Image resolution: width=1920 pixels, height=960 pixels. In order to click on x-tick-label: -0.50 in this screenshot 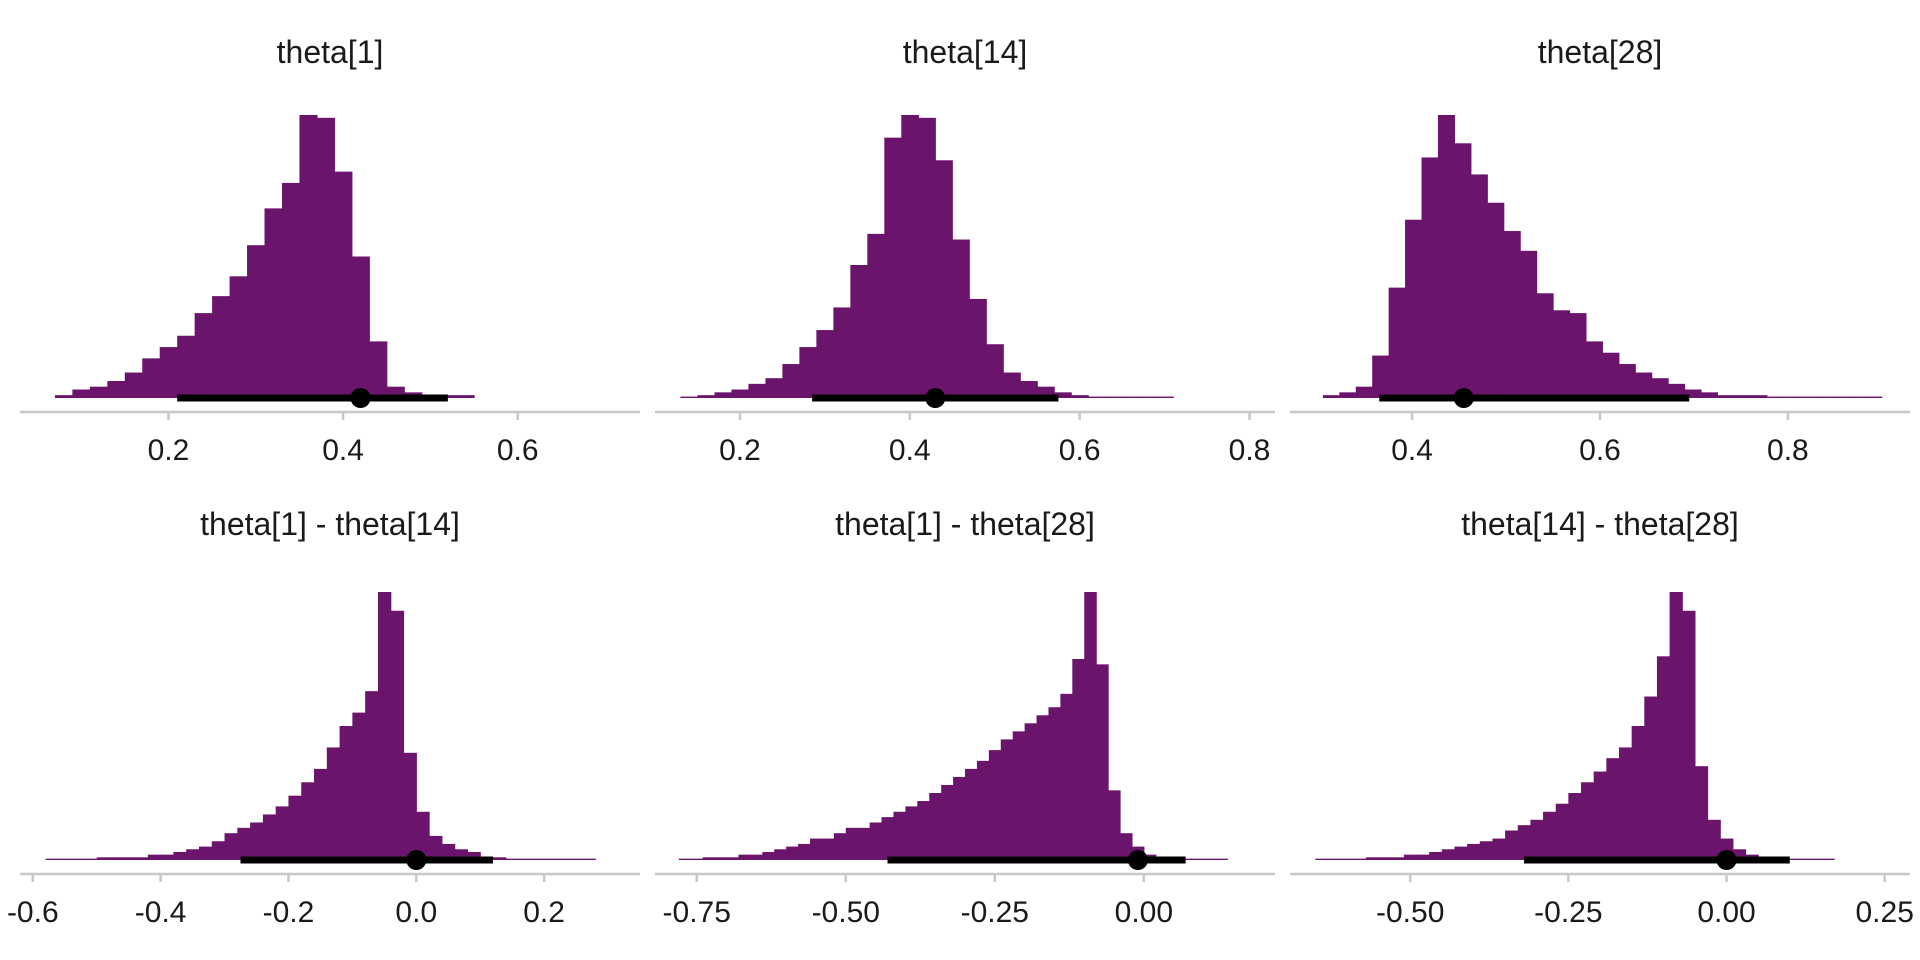, I will do `click(1410, 912)`.